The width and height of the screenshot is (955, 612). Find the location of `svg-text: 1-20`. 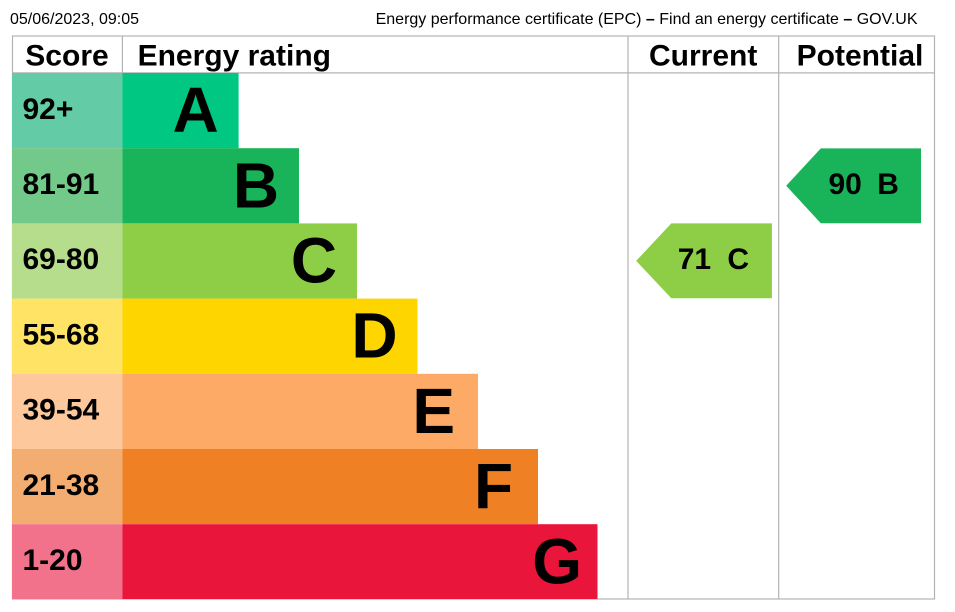

svg-text: 1-20 is located at coordinates (53, 560).